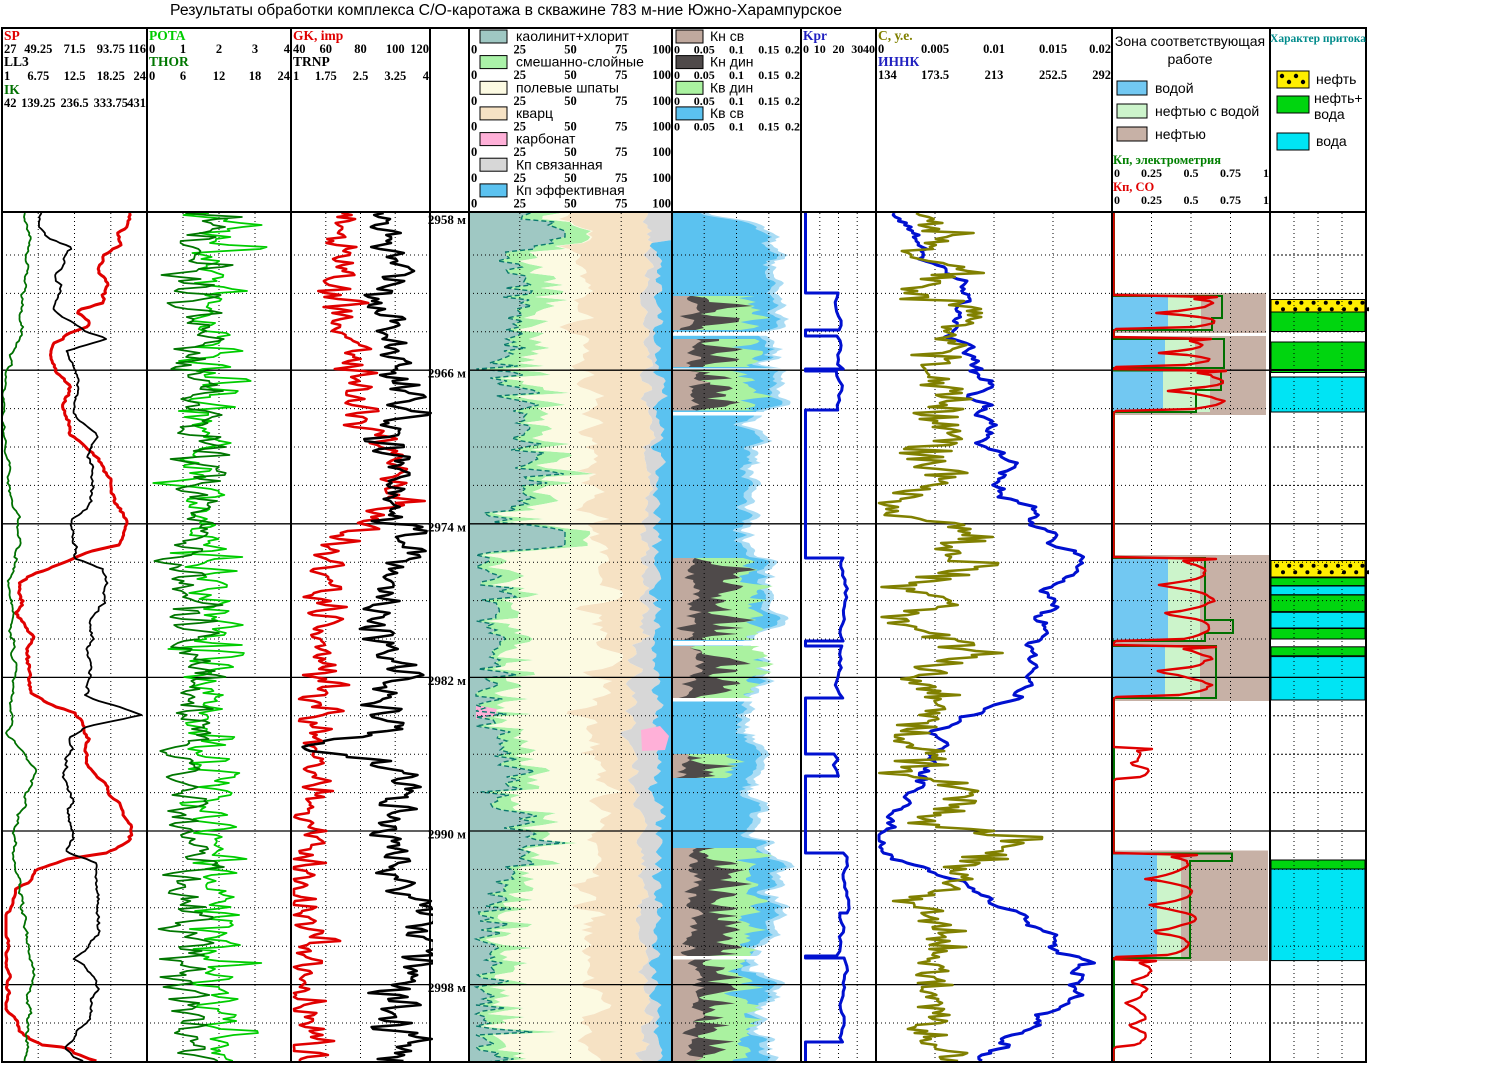 This screenshot has width=1497, height=1071. What do you see at coordinates (447, 219) in the screenshot?
I see `svg-text: 2958 м` at bounding box center [447, 219].